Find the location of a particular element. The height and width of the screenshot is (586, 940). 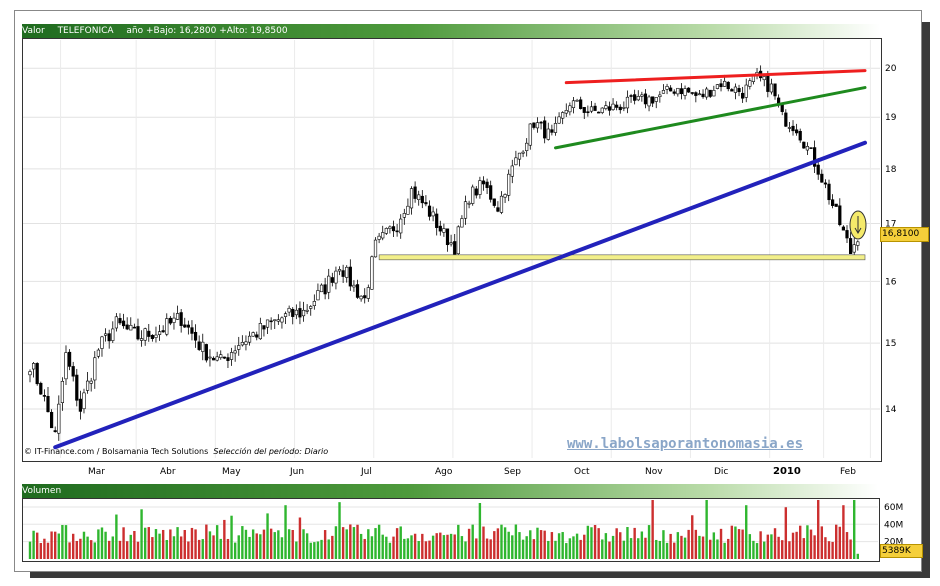

month-label: May is located at coordinates (231, 472).